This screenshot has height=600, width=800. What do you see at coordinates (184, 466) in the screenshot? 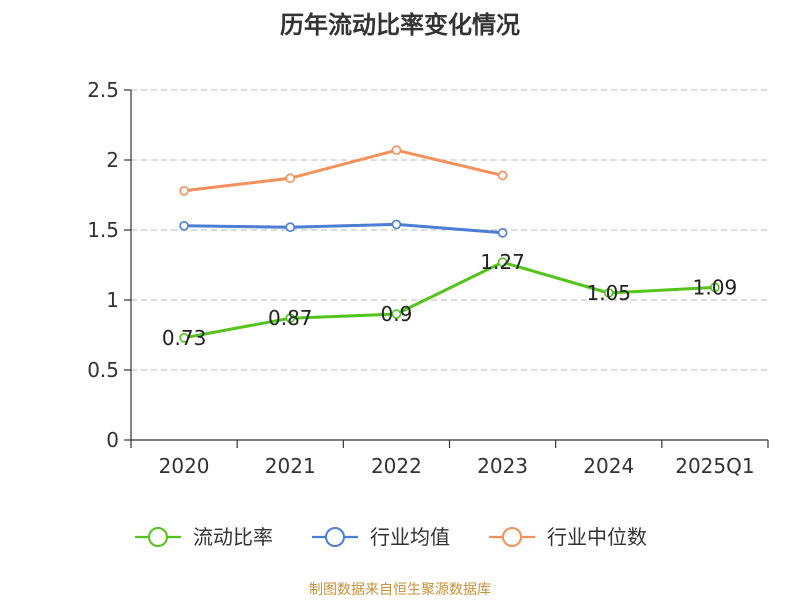
I see `x-tick-label: 2020` at bounding box center [184, 466].